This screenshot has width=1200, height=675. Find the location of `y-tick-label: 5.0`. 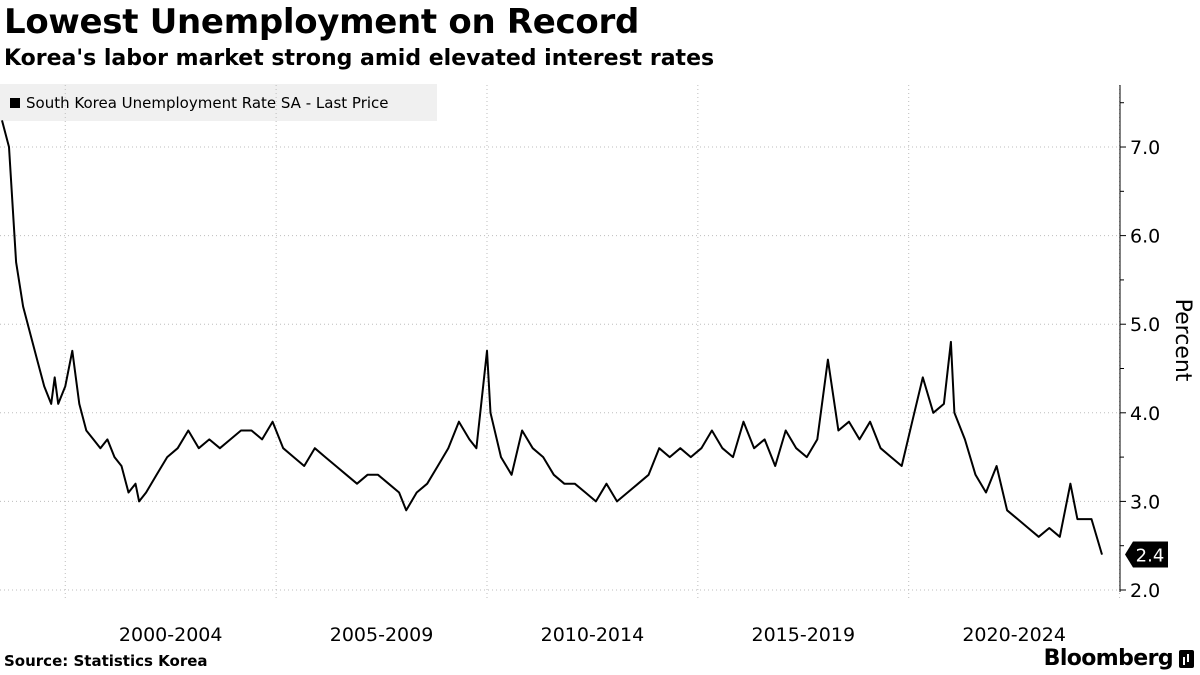

y-tick-label: 5.0 is located at coordinates (1145, 325).